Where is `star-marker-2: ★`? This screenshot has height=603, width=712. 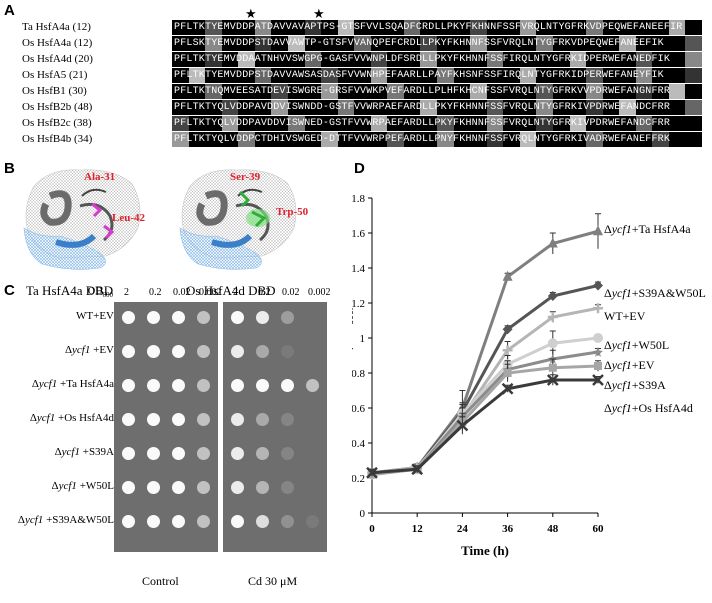 star-marker-2: ★ is located at coordinates (319, 13).